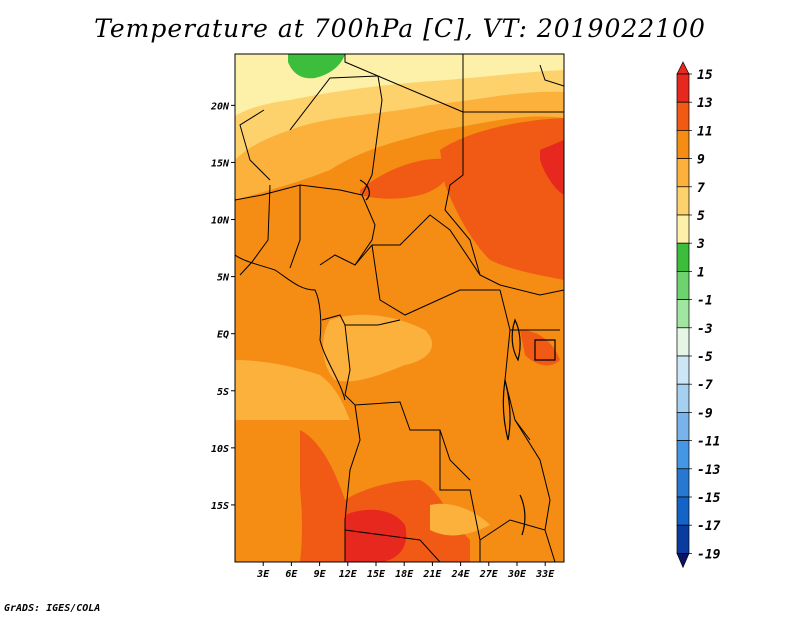 This screenshot has width=800, height=618. What do you see at coordinates (320, 574) in the screenshot?
I see `lon-tick-label: 9E` at bounding box center [320, 574].